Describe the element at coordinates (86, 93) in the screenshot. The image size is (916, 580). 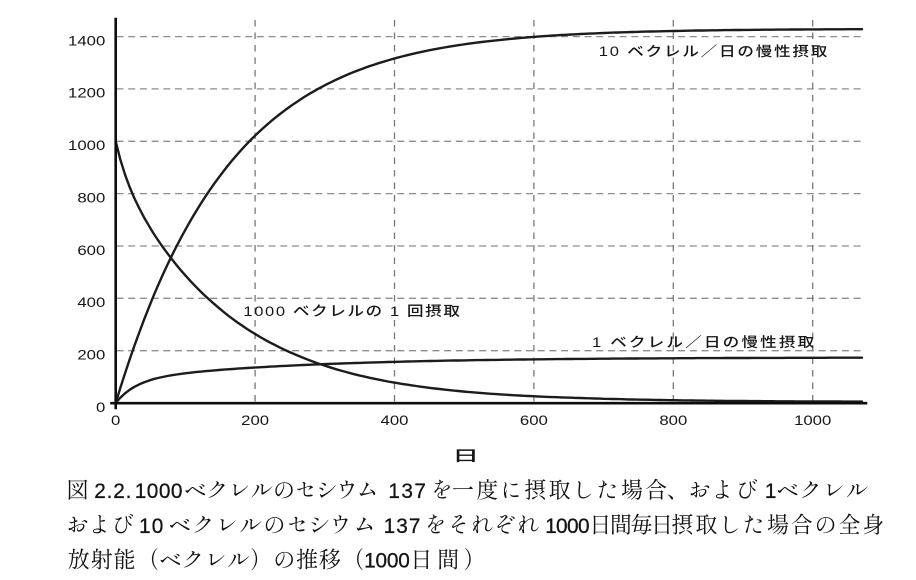
I see `svg-text: 1200` at that location.